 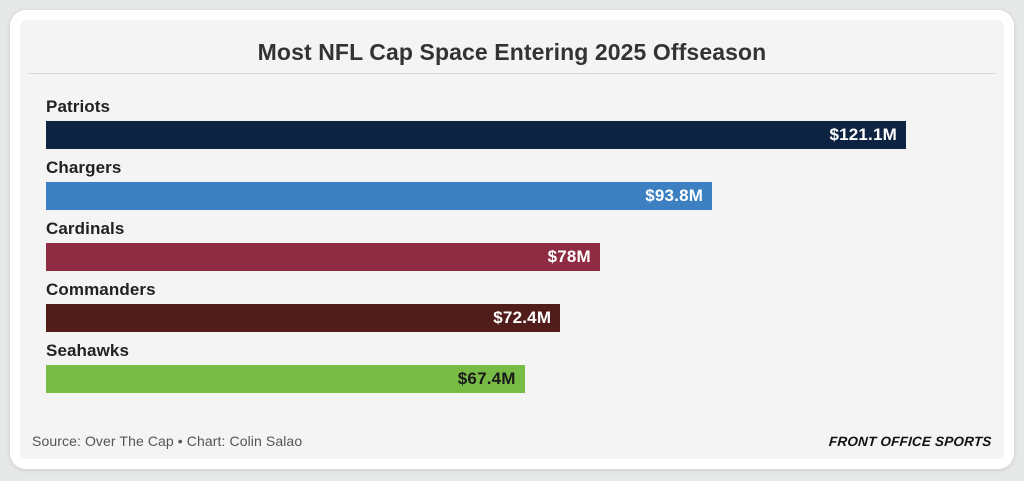 What do you see at coordinates (85, 228) in the screenshot?
I see `team-label: Cardinals` at bounding box center [85, 228].